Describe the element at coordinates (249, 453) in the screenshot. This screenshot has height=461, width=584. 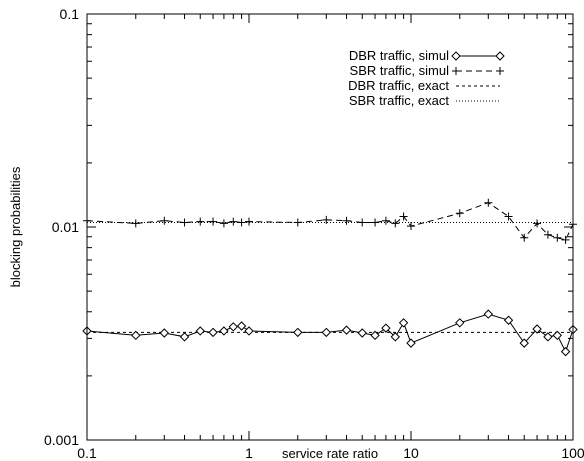
I see `x-tick-label: 1` at that location.